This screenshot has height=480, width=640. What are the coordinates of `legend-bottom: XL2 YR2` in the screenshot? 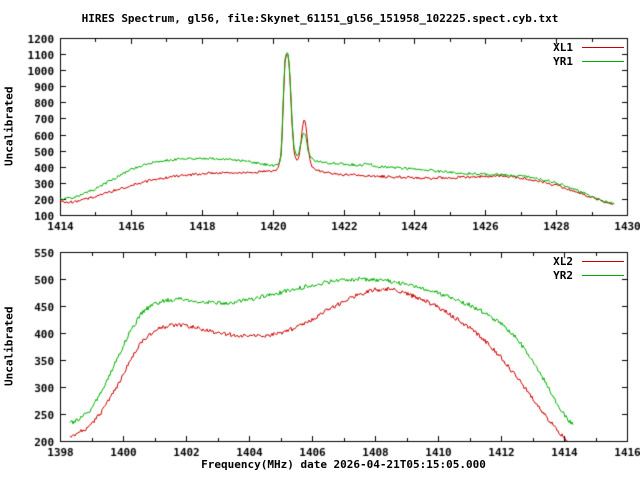 It's located at (588, 268).